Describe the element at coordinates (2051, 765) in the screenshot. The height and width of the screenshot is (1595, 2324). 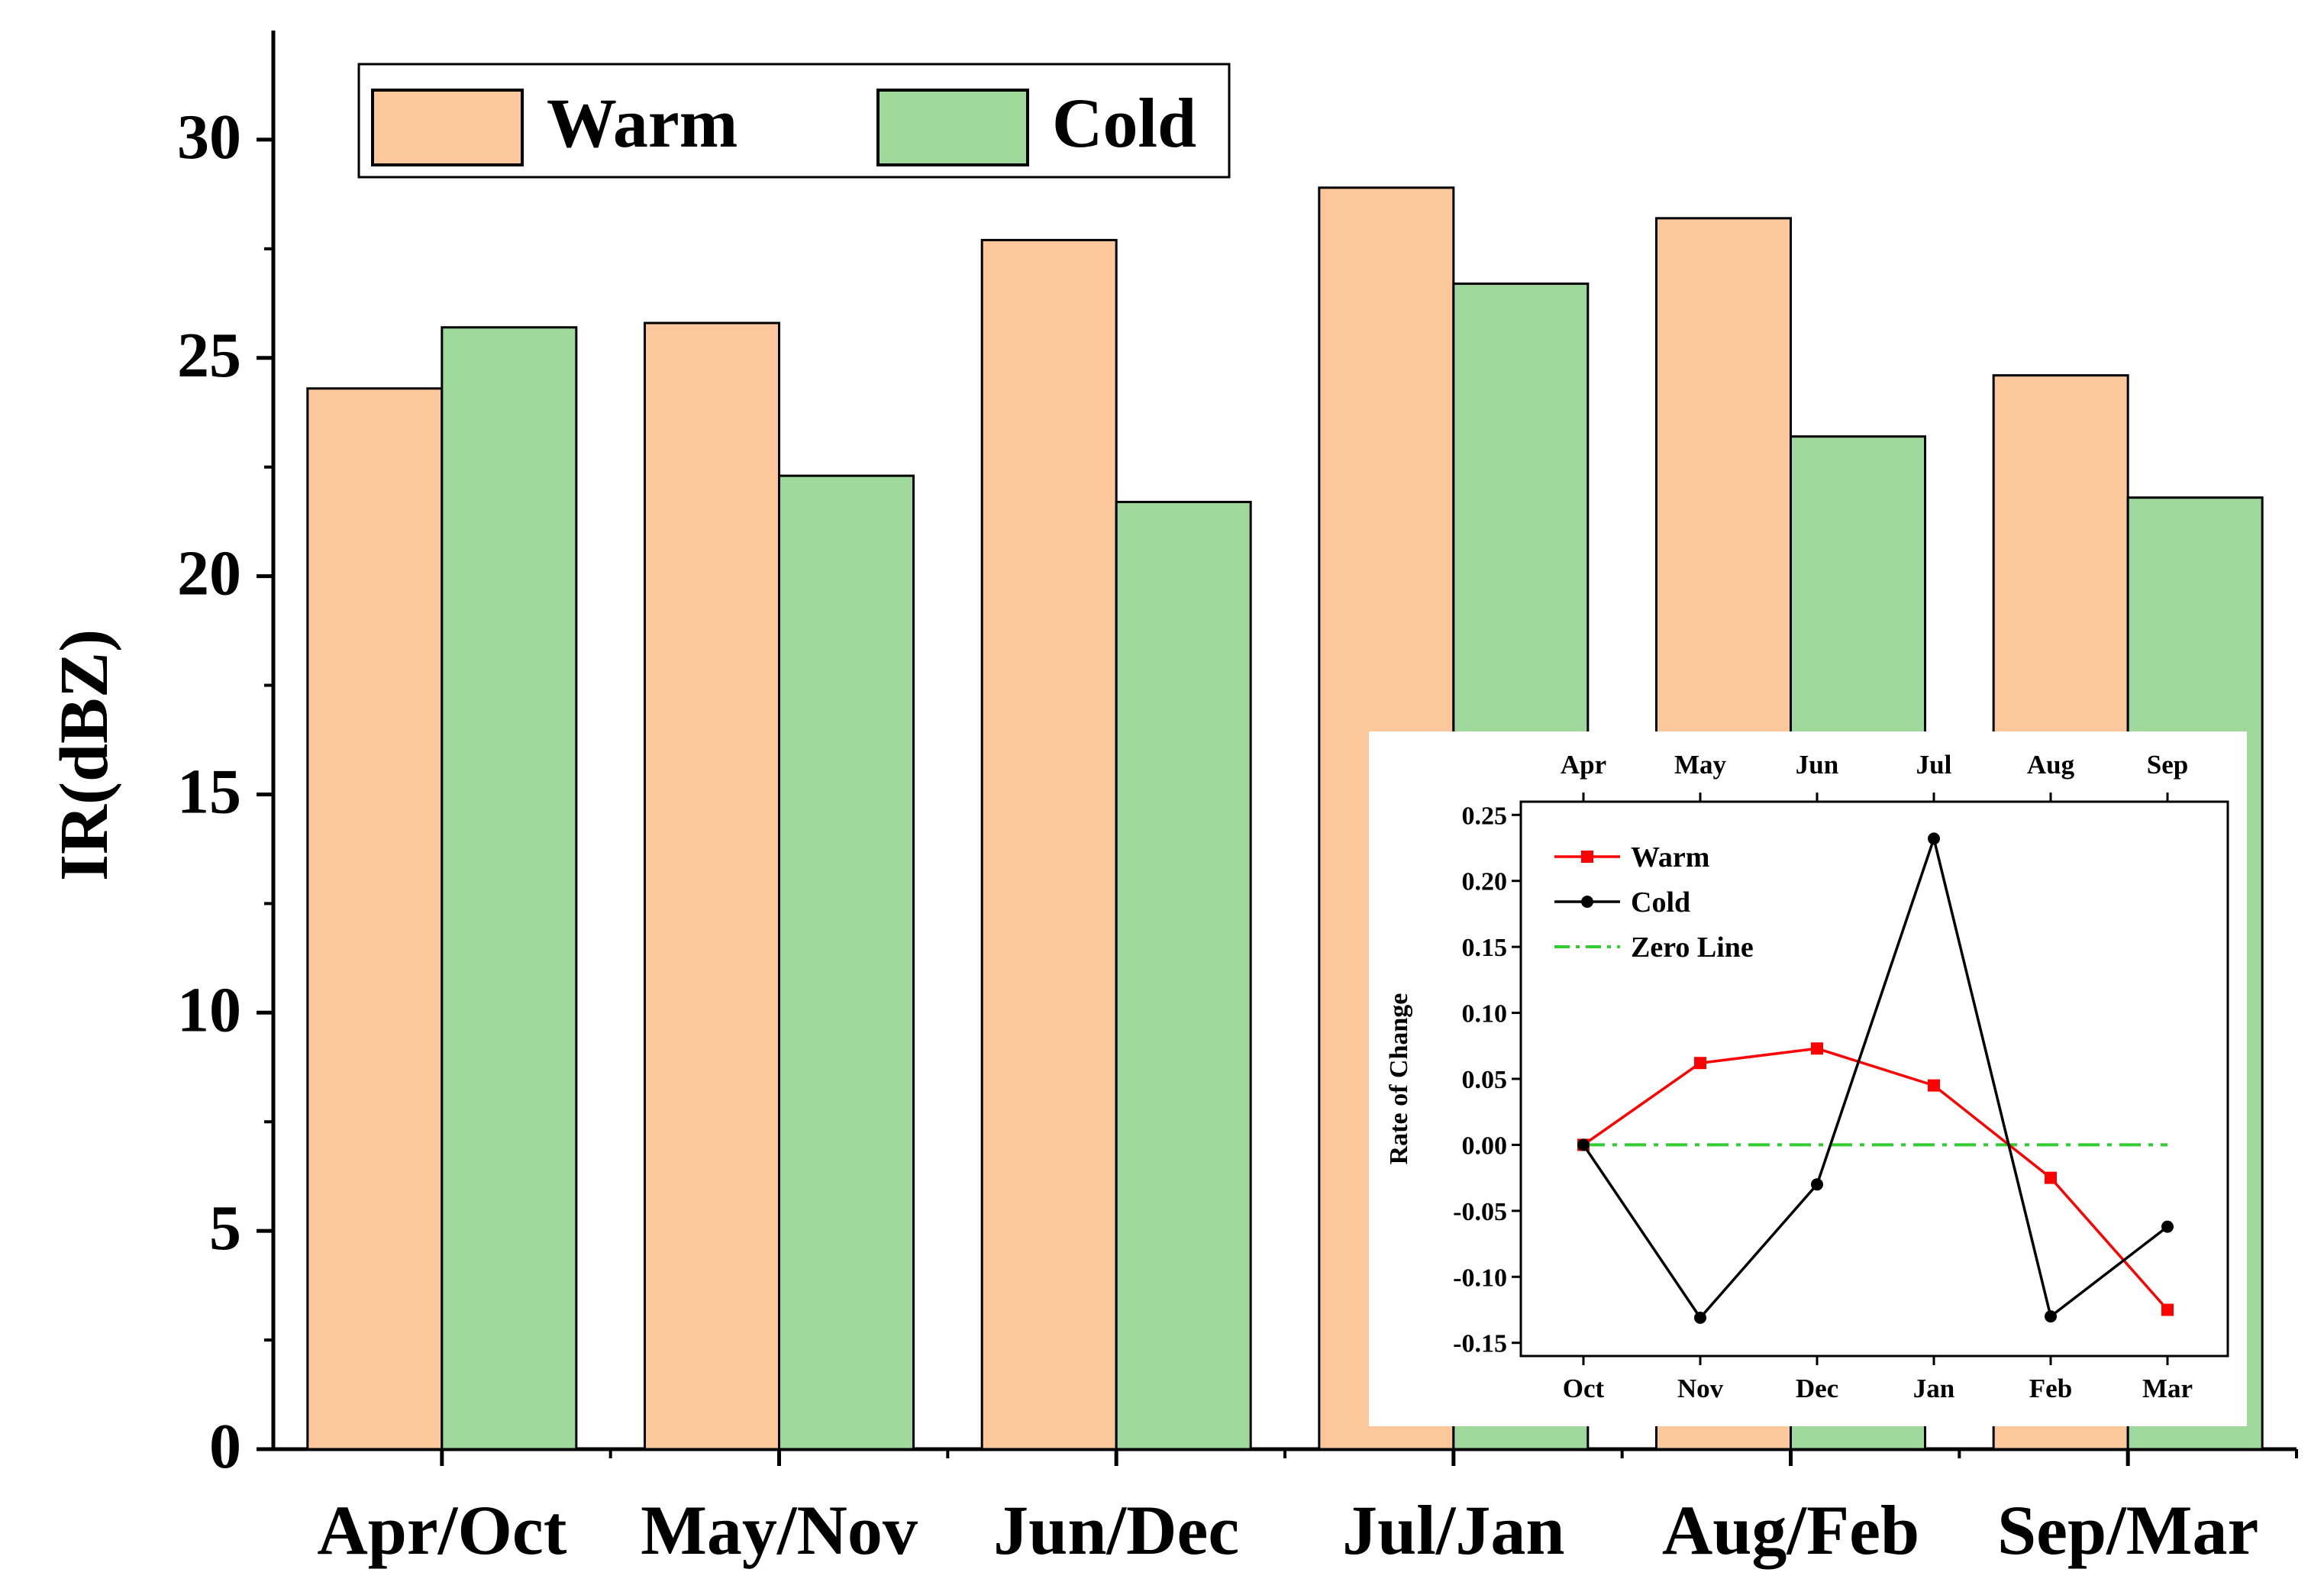
I see `inset-top-x-tick-label: Aug` at that location.